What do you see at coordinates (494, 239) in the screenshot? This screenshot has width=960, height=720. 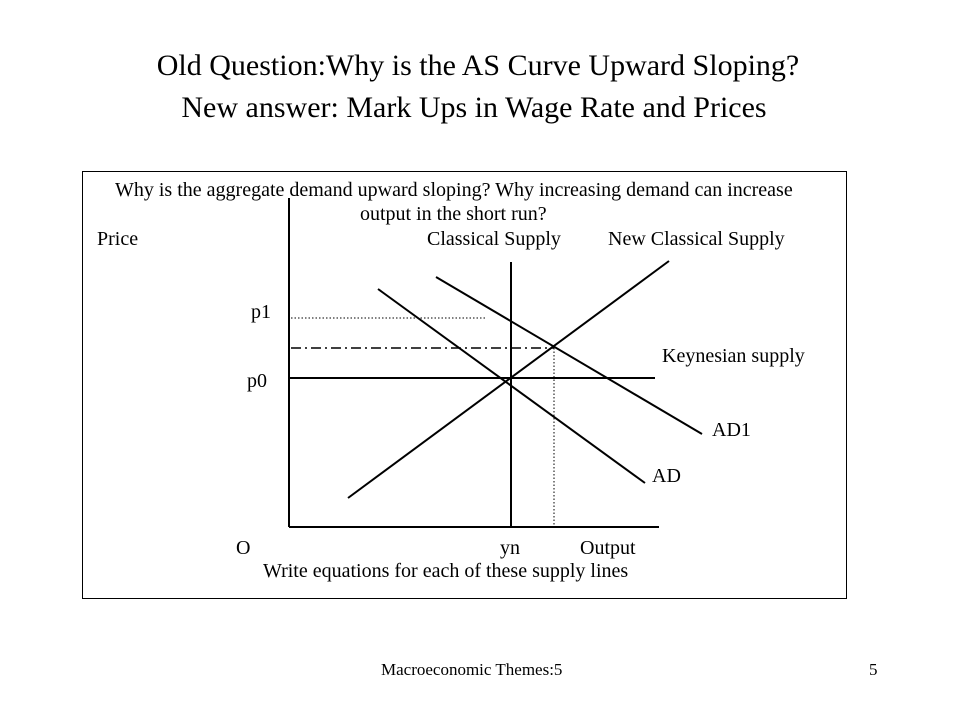 I see `classical-supply-label: Classical Supply` at bounding box center [494, 239].